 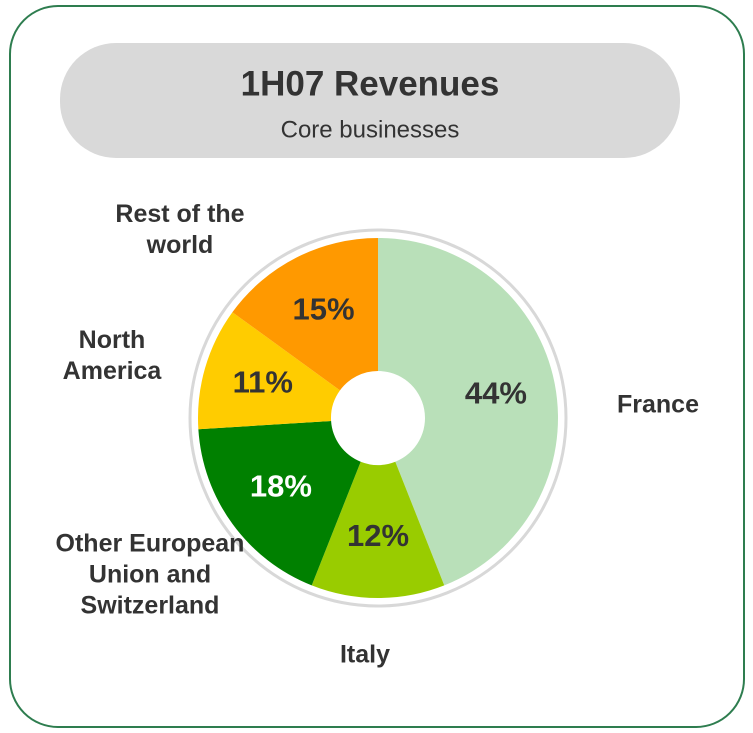 What do you see at coordinates (370, 129) in the screenshot?
I see `chart-subtitle: Core businesses` at bounding box center [370, 129].